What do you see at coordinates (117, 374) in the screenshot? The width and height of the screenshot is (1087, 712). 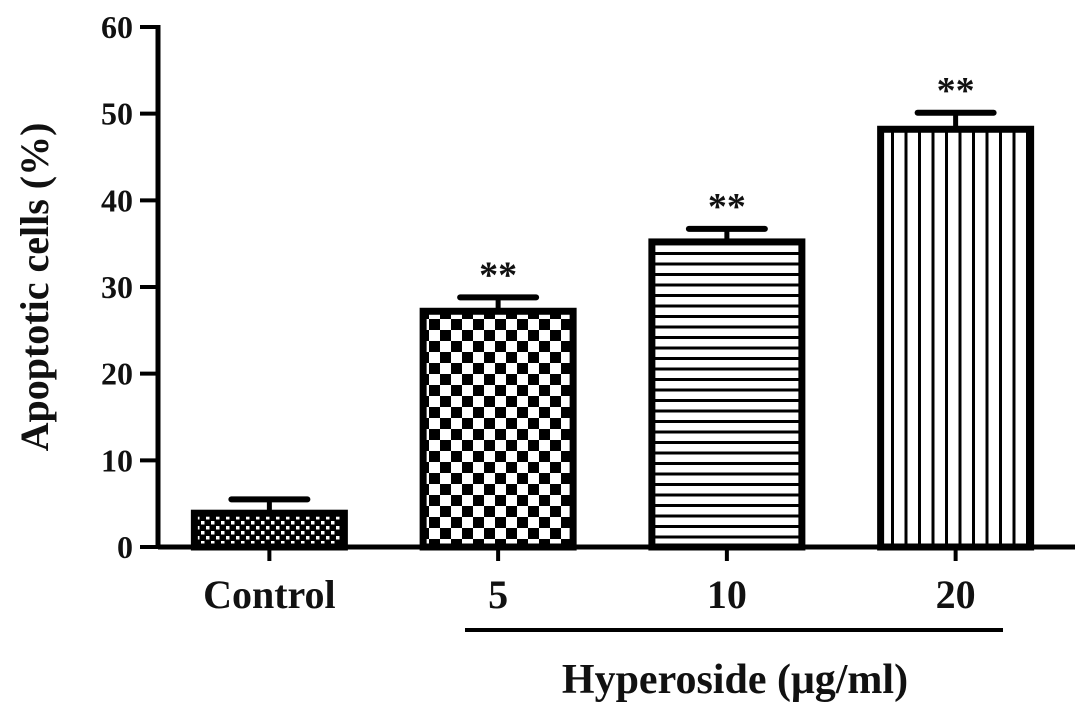 I see `y-tick-label: 20` at bounding box center [117, 374].